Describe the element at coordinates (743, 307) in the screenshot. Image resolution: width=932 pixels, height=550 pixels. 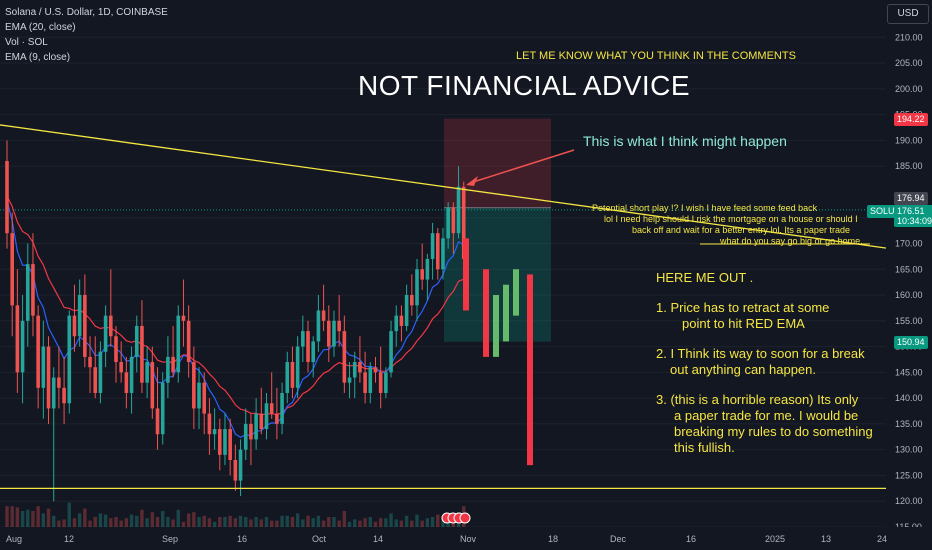
I see `argument-point-1: 1. Price has to retract at some` at that location.